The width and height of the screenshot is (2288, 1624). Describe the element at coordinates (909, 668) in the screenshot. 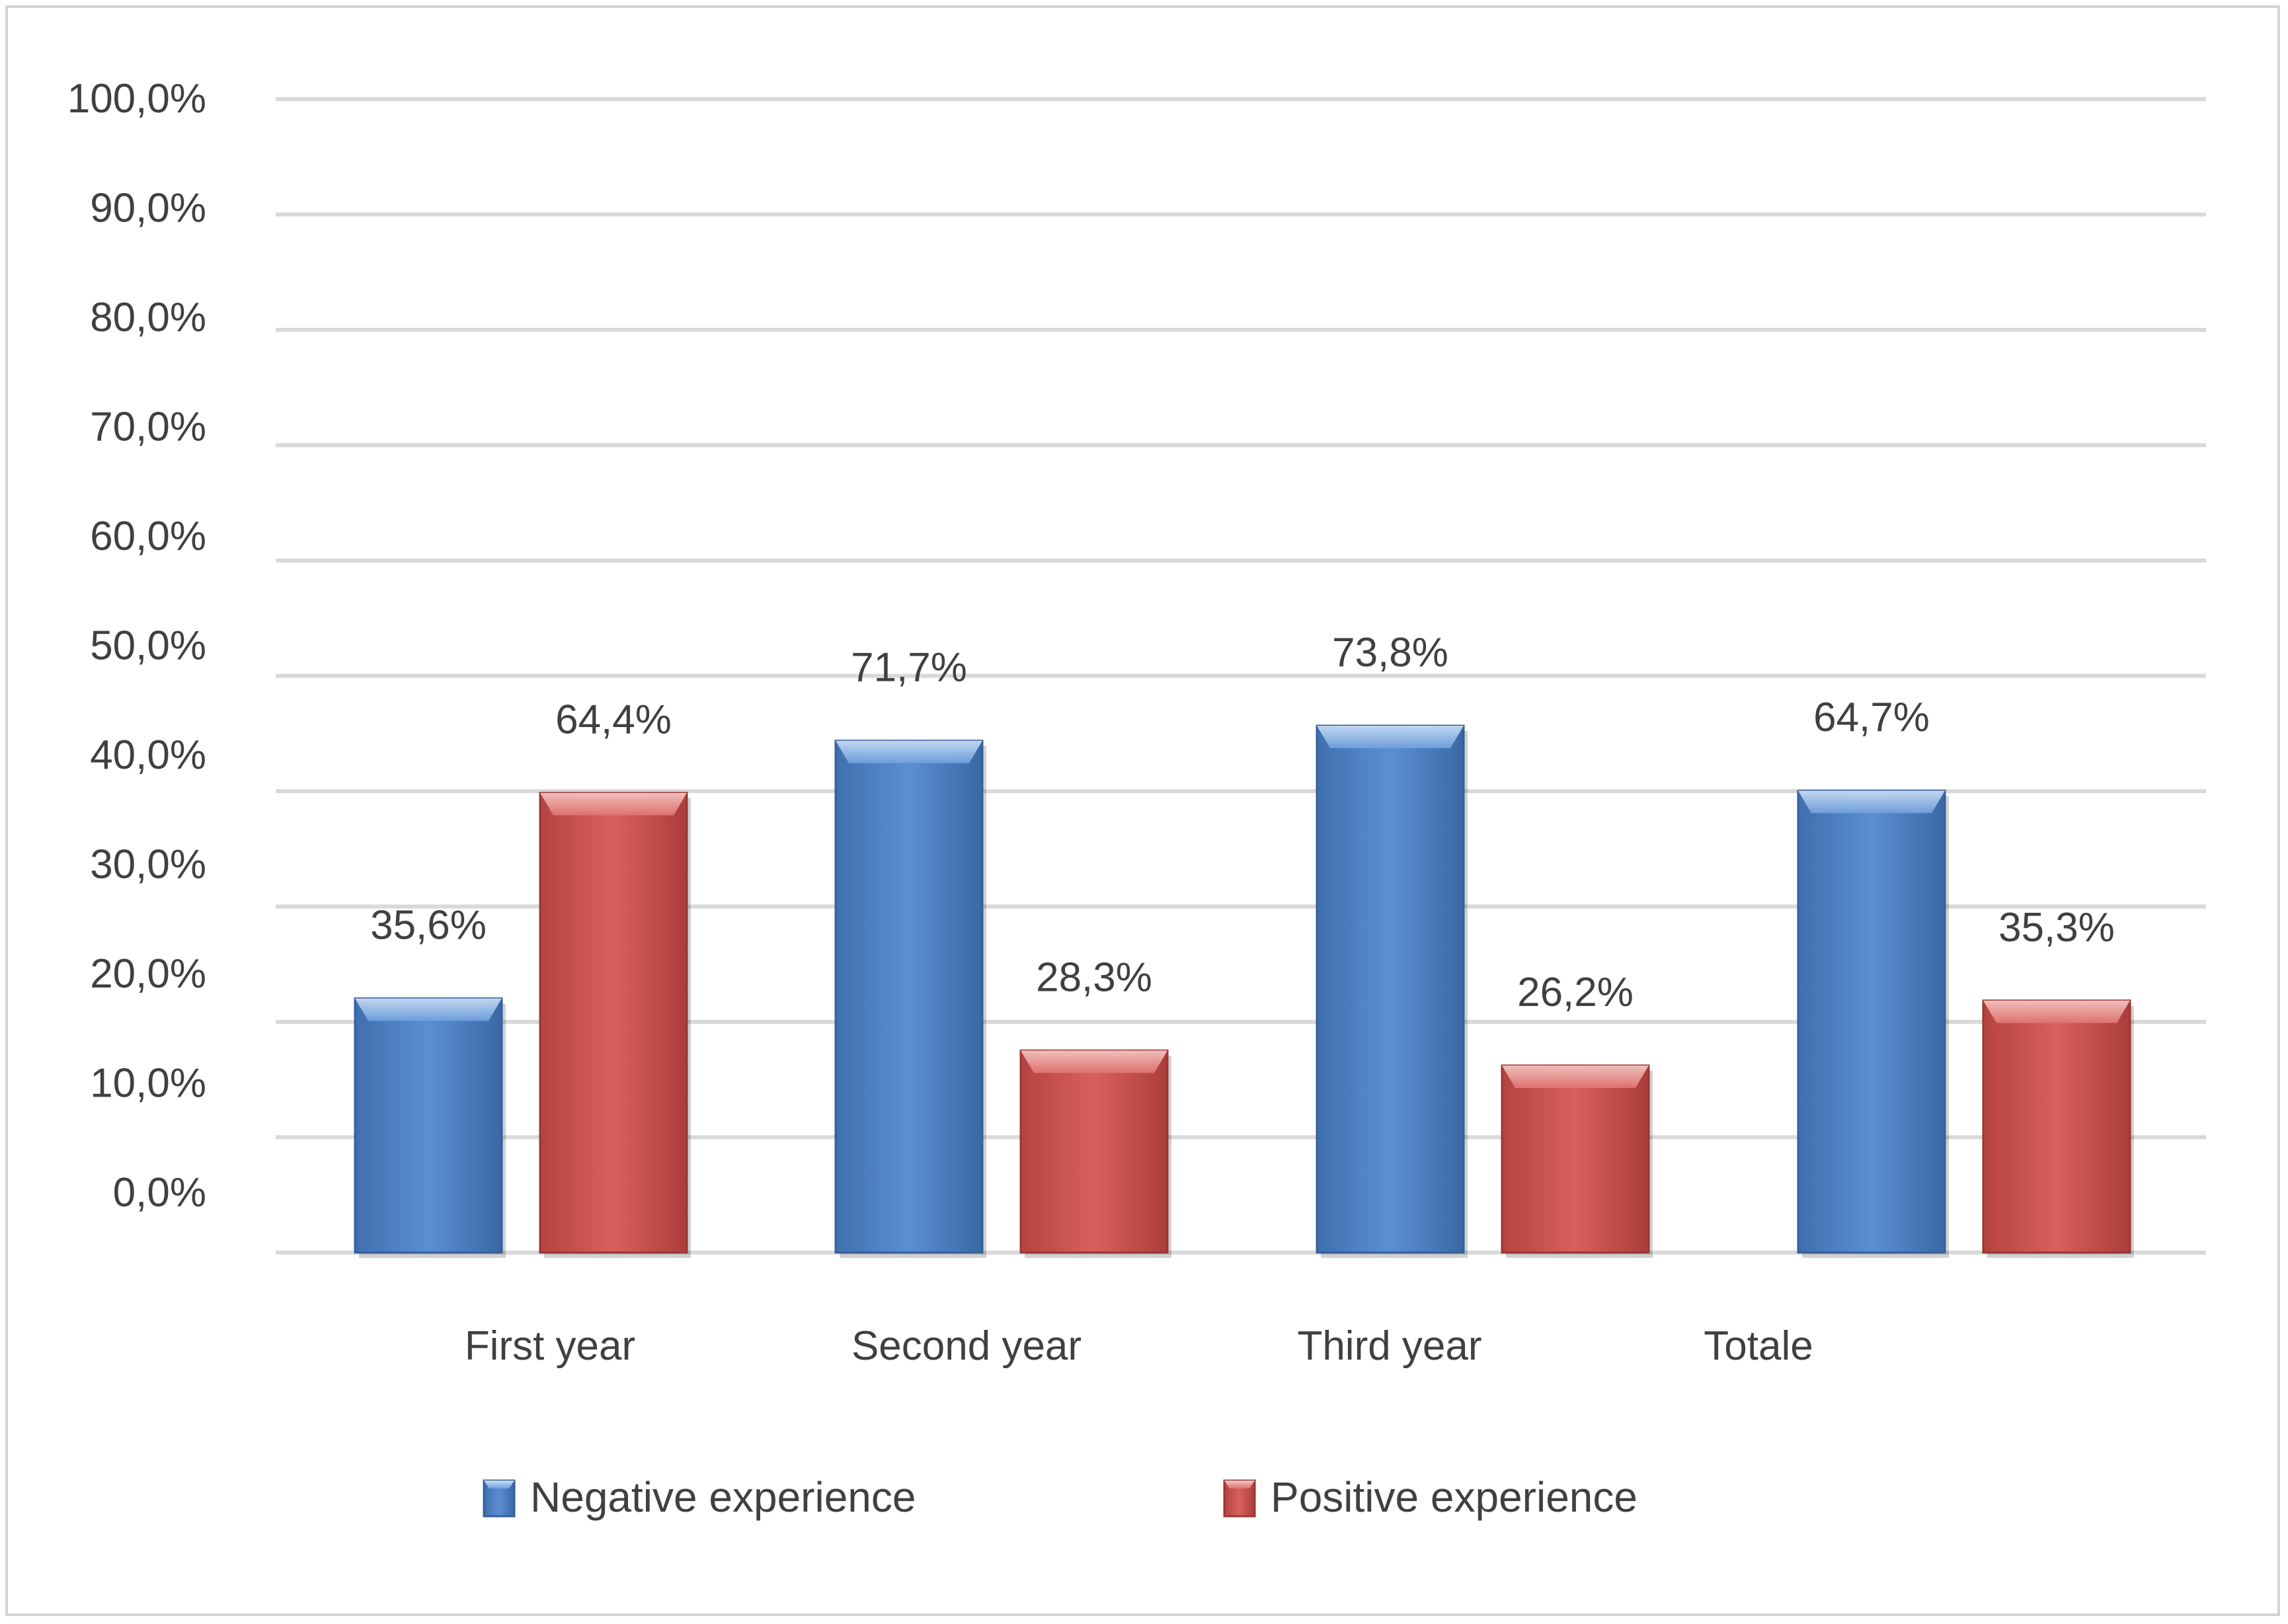

I see `data-label: 71,7%` at that location.